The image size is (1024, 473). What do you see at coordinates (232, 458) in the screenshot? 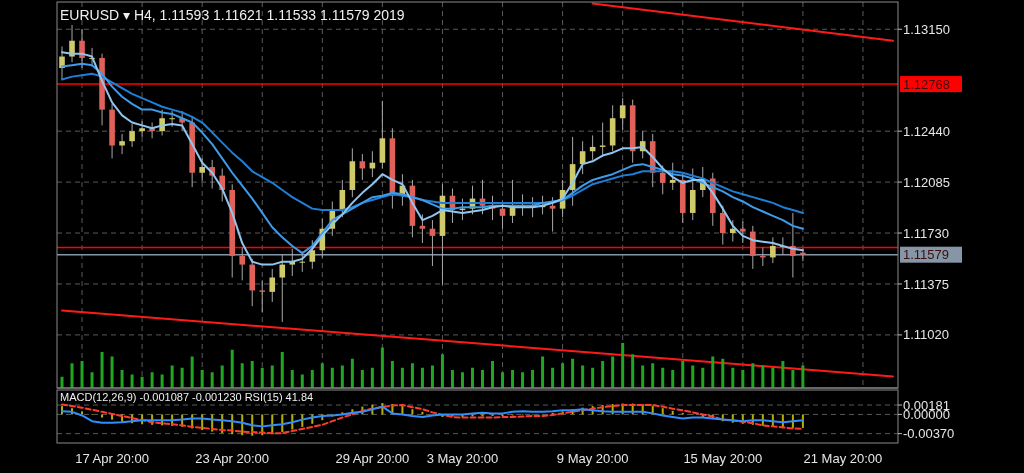
I see `x-tick-label: 23 Apr 20:00` at bounding box center [232, 458].